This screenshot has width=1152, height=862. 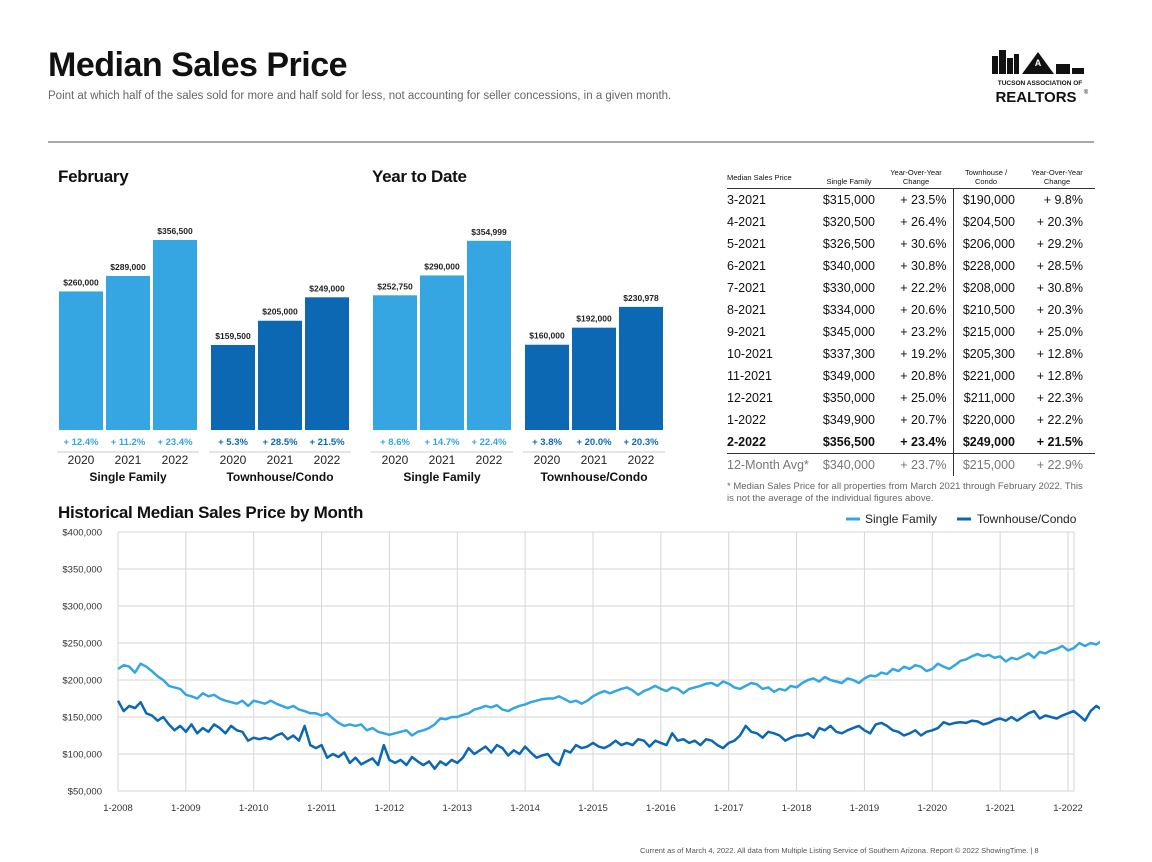 I want to click on table-cell: $211,000, so click(x=986, y=398).